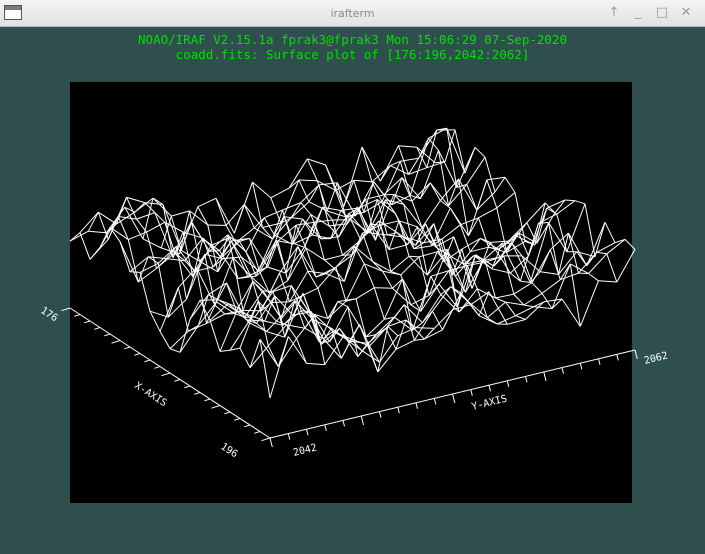 Image resolution: width=705 pixels, height=554 pixels. I want to click on title-bar: irafterm ↑ _ □ ✕, so click(352, 13).